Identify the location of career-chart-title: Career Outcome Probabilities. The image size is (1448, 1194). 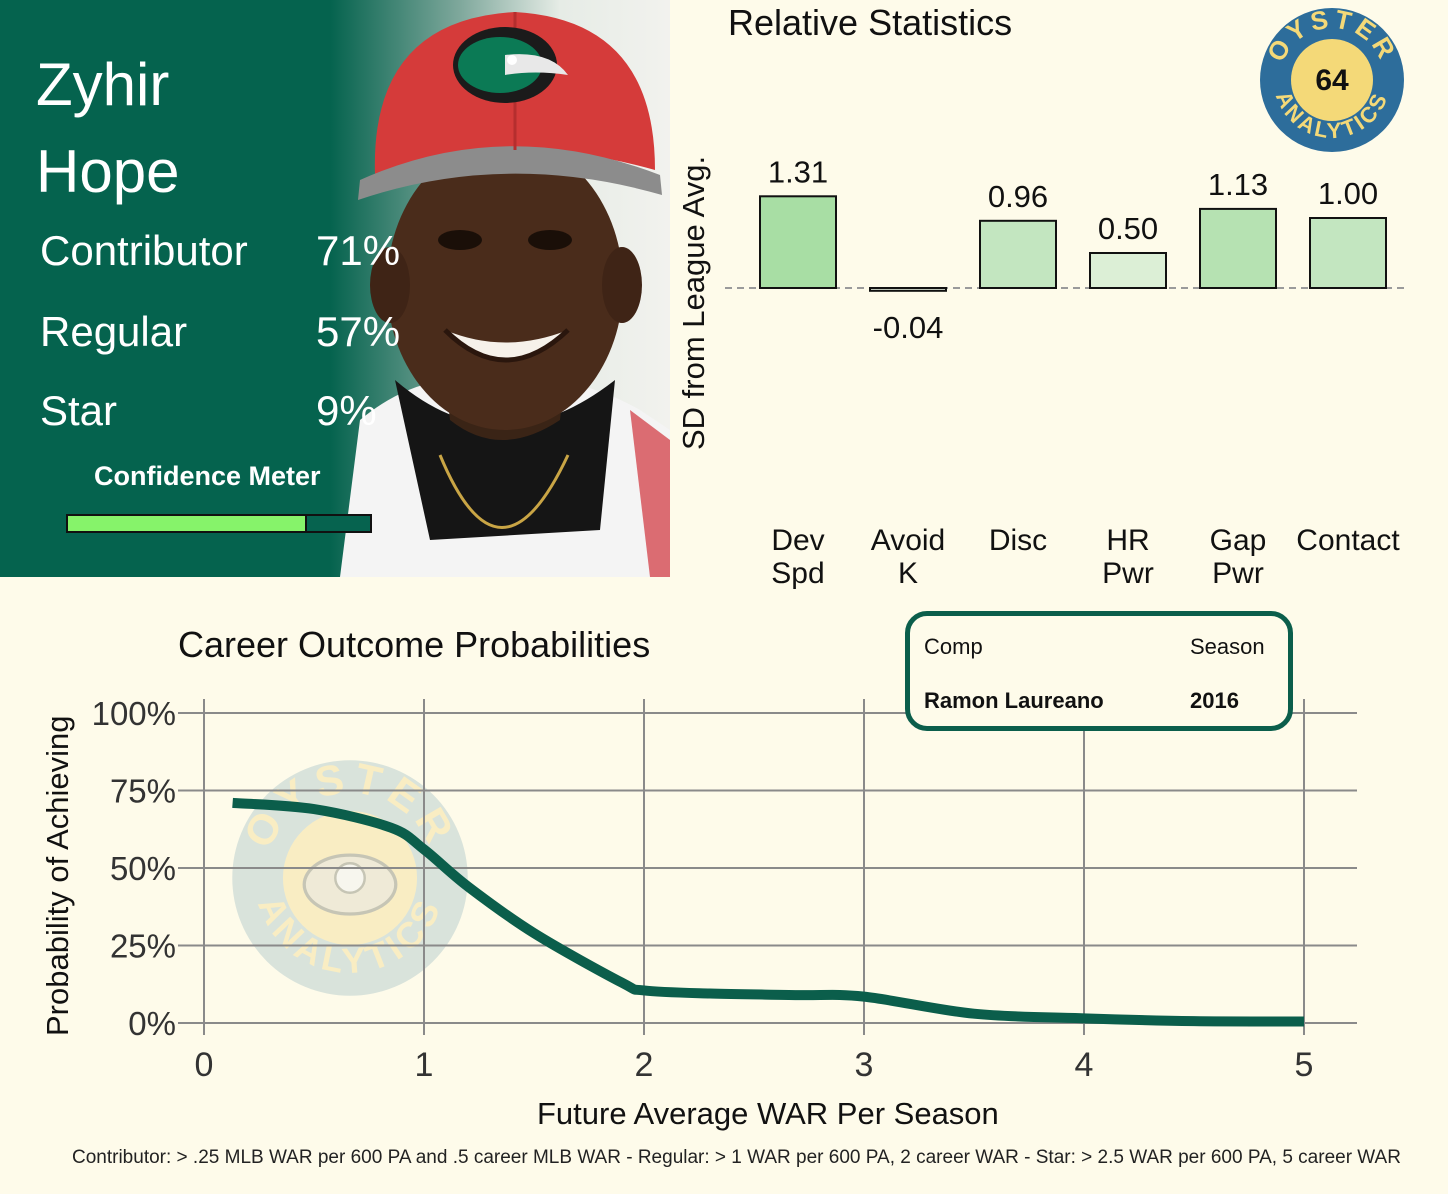
(414, 644).